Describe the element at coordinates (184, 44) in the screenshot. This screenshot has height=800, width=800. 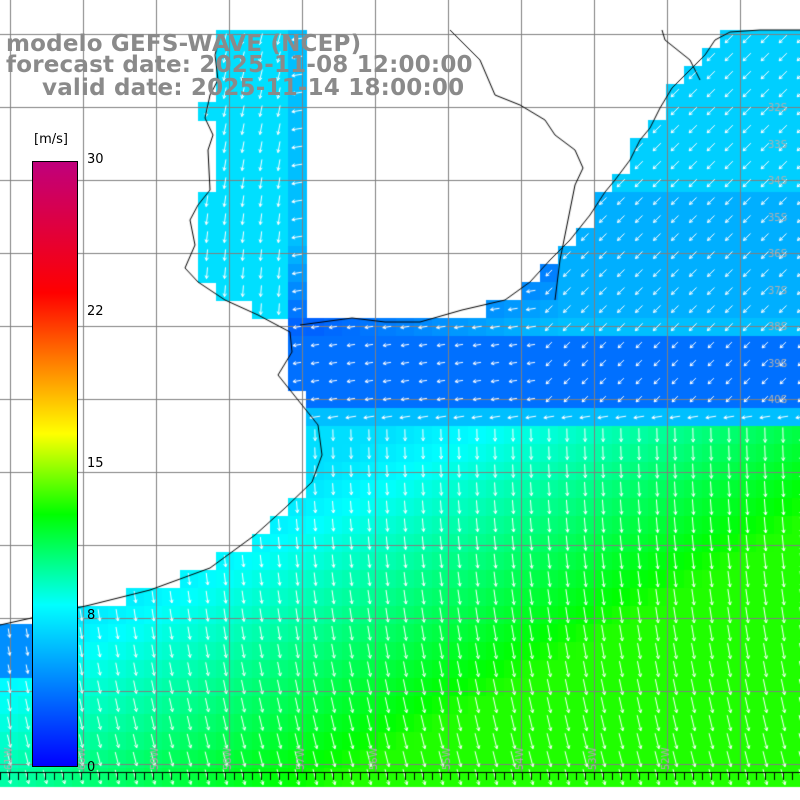
I see `model-title: modelo GEFS-WAVE (NCEP)` at that location.